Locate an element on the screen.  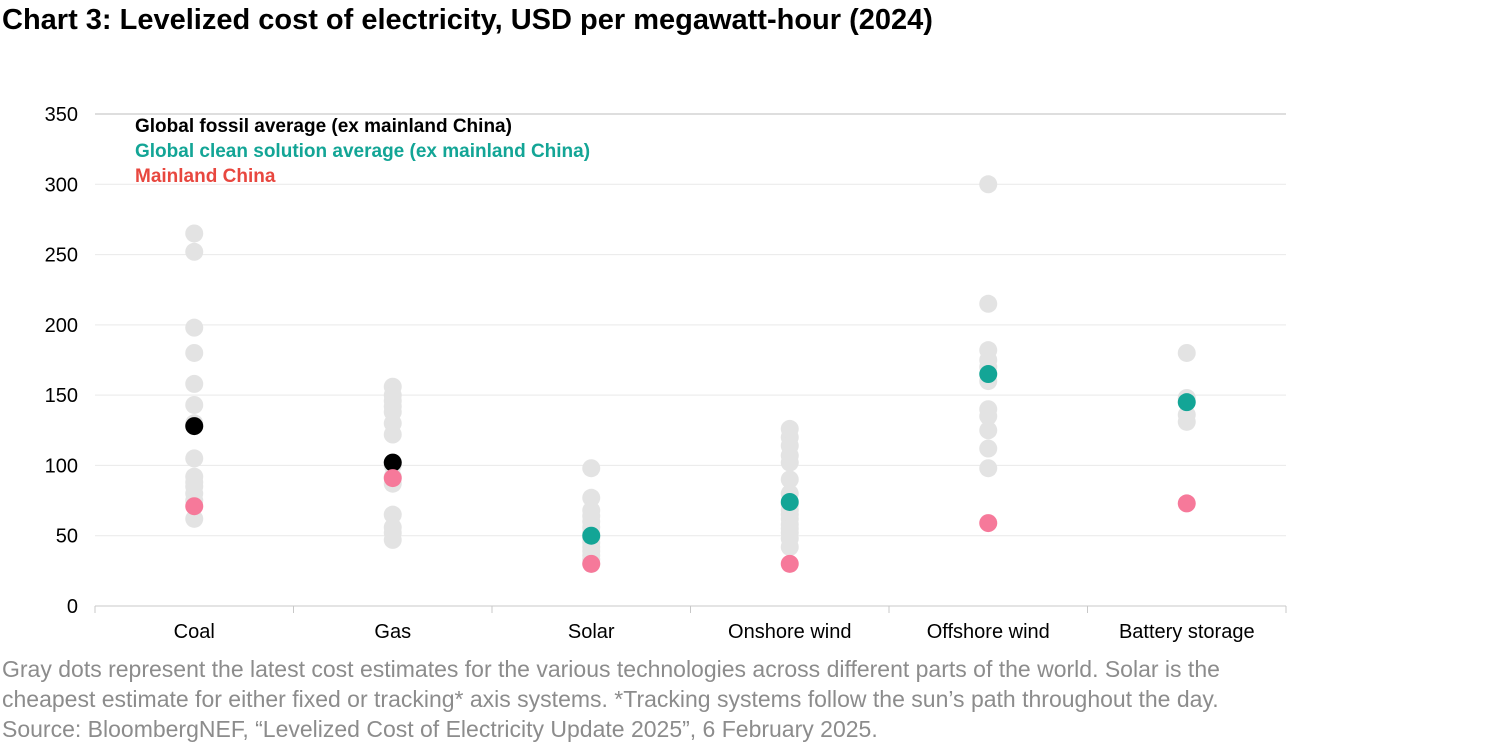
x-tick-label: Coal is located at coordinates (194, 632).